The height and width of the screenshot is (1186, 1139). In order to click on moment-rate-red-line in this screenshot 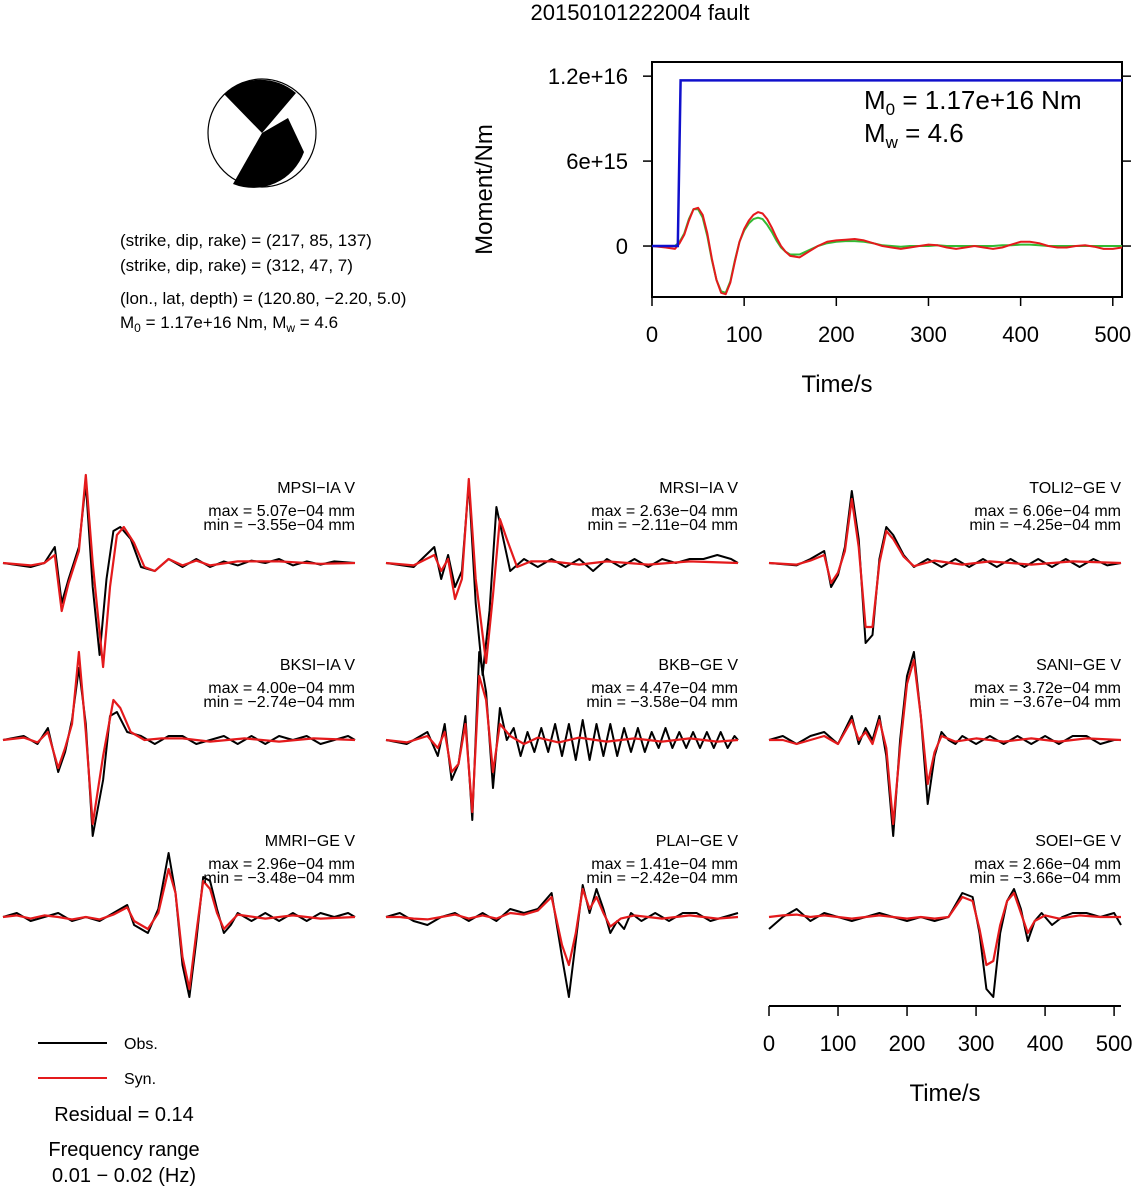, I will do `click(887, 251)`.